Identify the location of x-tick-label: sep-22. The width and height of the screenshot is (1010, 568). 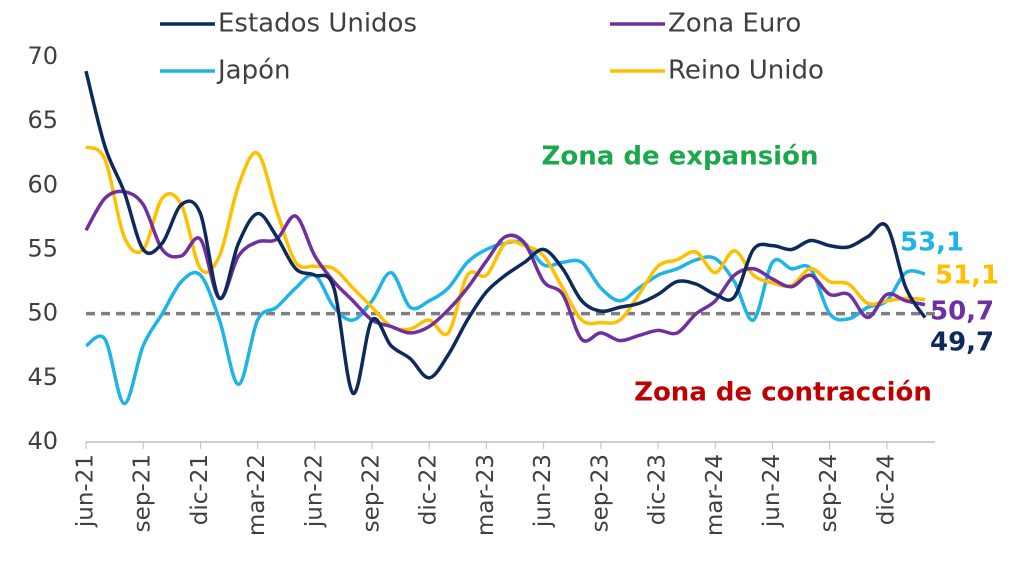
(372, 493).